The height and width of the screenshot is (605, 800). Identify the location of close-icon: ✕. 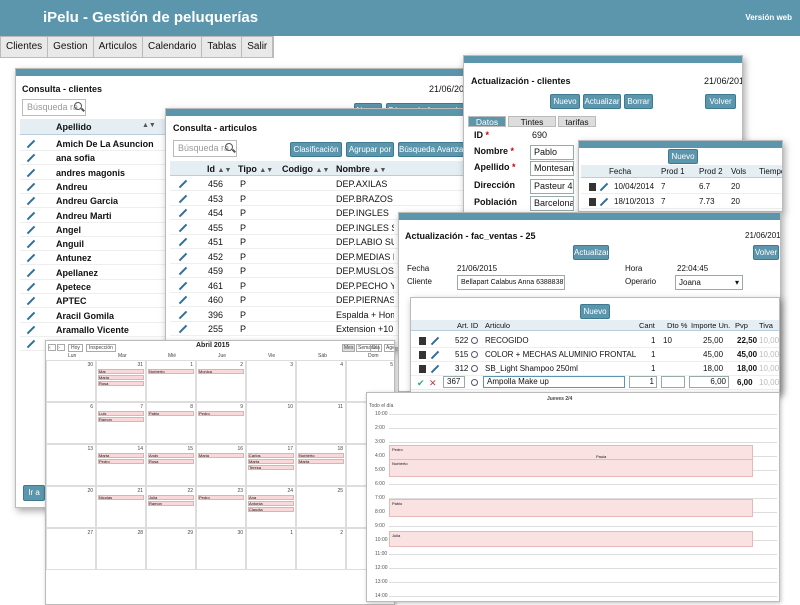
(433, 383).